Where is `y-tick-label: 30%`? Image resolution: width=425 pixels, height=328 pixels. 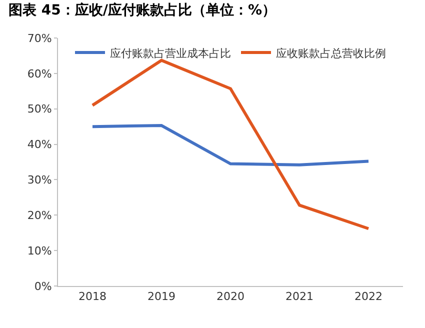
y-tick-label: 30% is located at coordinates (39, 180).